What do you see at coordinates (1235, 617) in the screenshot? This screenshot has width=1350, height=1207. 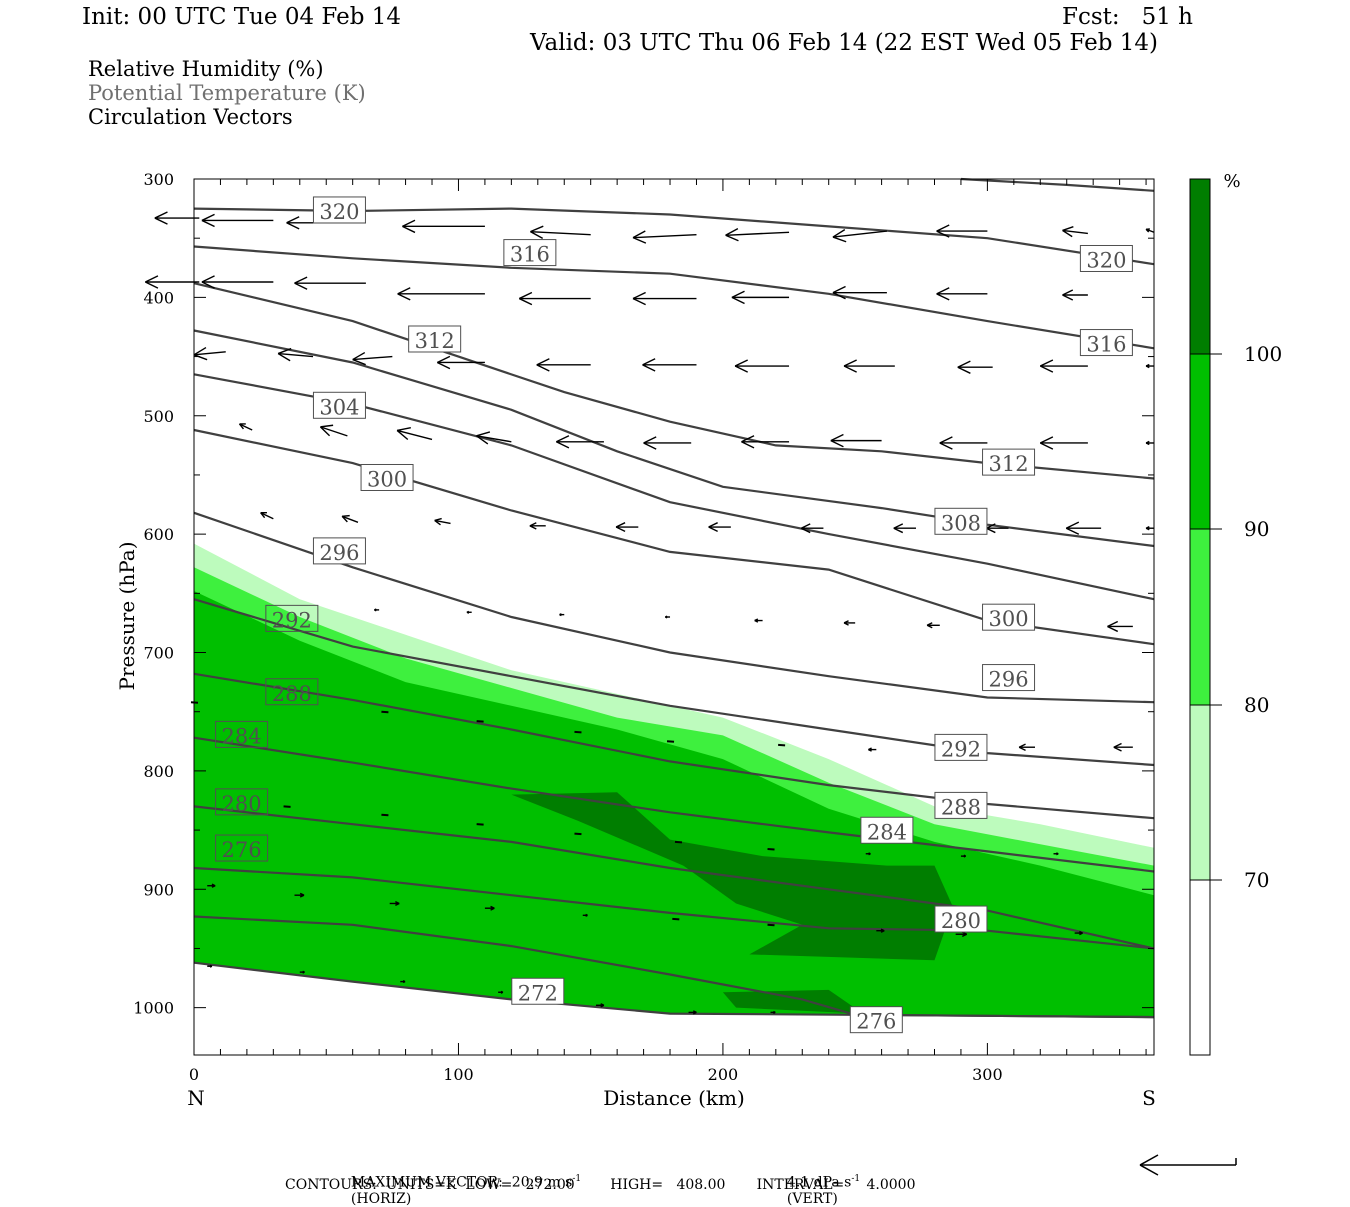 I see `rh-colorbar: 70 80 90 100` at bounding box center [1235, 617].